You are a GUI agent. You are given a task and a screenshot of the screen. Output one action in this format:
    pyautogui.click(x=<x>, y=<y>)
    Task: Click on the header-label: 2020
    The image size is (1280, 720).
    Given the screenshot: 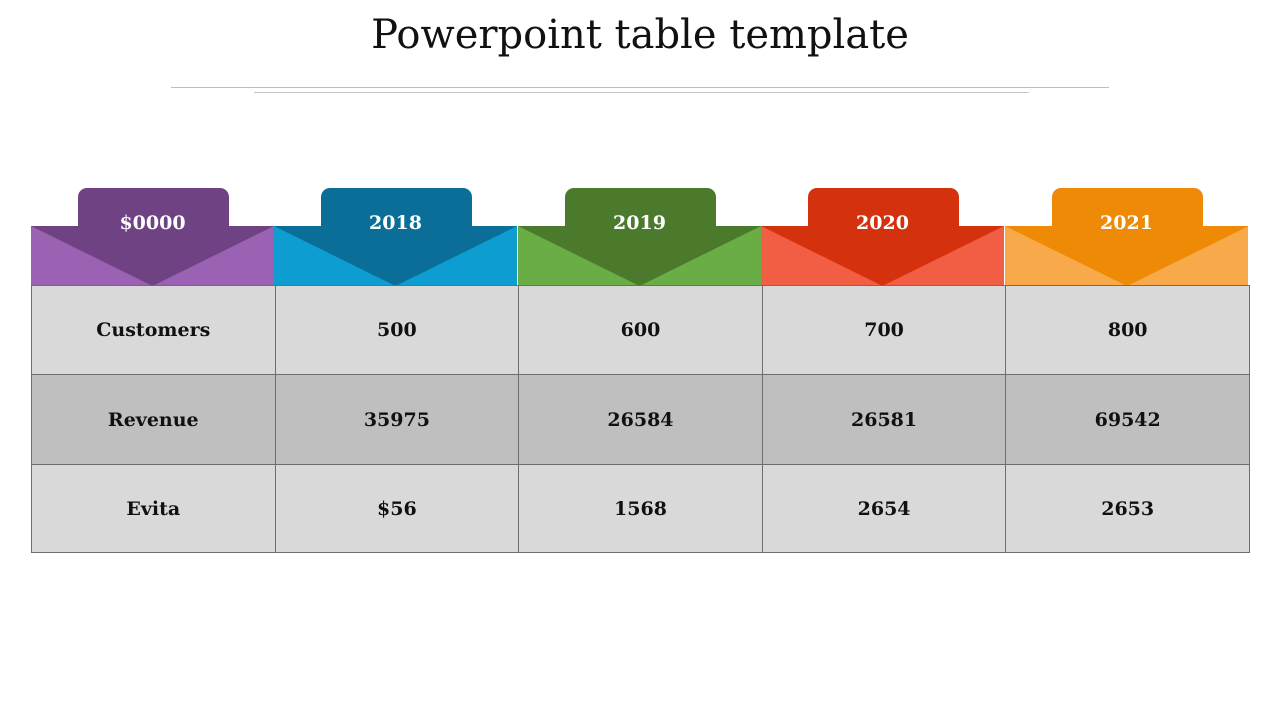 What is the action you would take?
    pyautogui.click(x=882, y=223)
    